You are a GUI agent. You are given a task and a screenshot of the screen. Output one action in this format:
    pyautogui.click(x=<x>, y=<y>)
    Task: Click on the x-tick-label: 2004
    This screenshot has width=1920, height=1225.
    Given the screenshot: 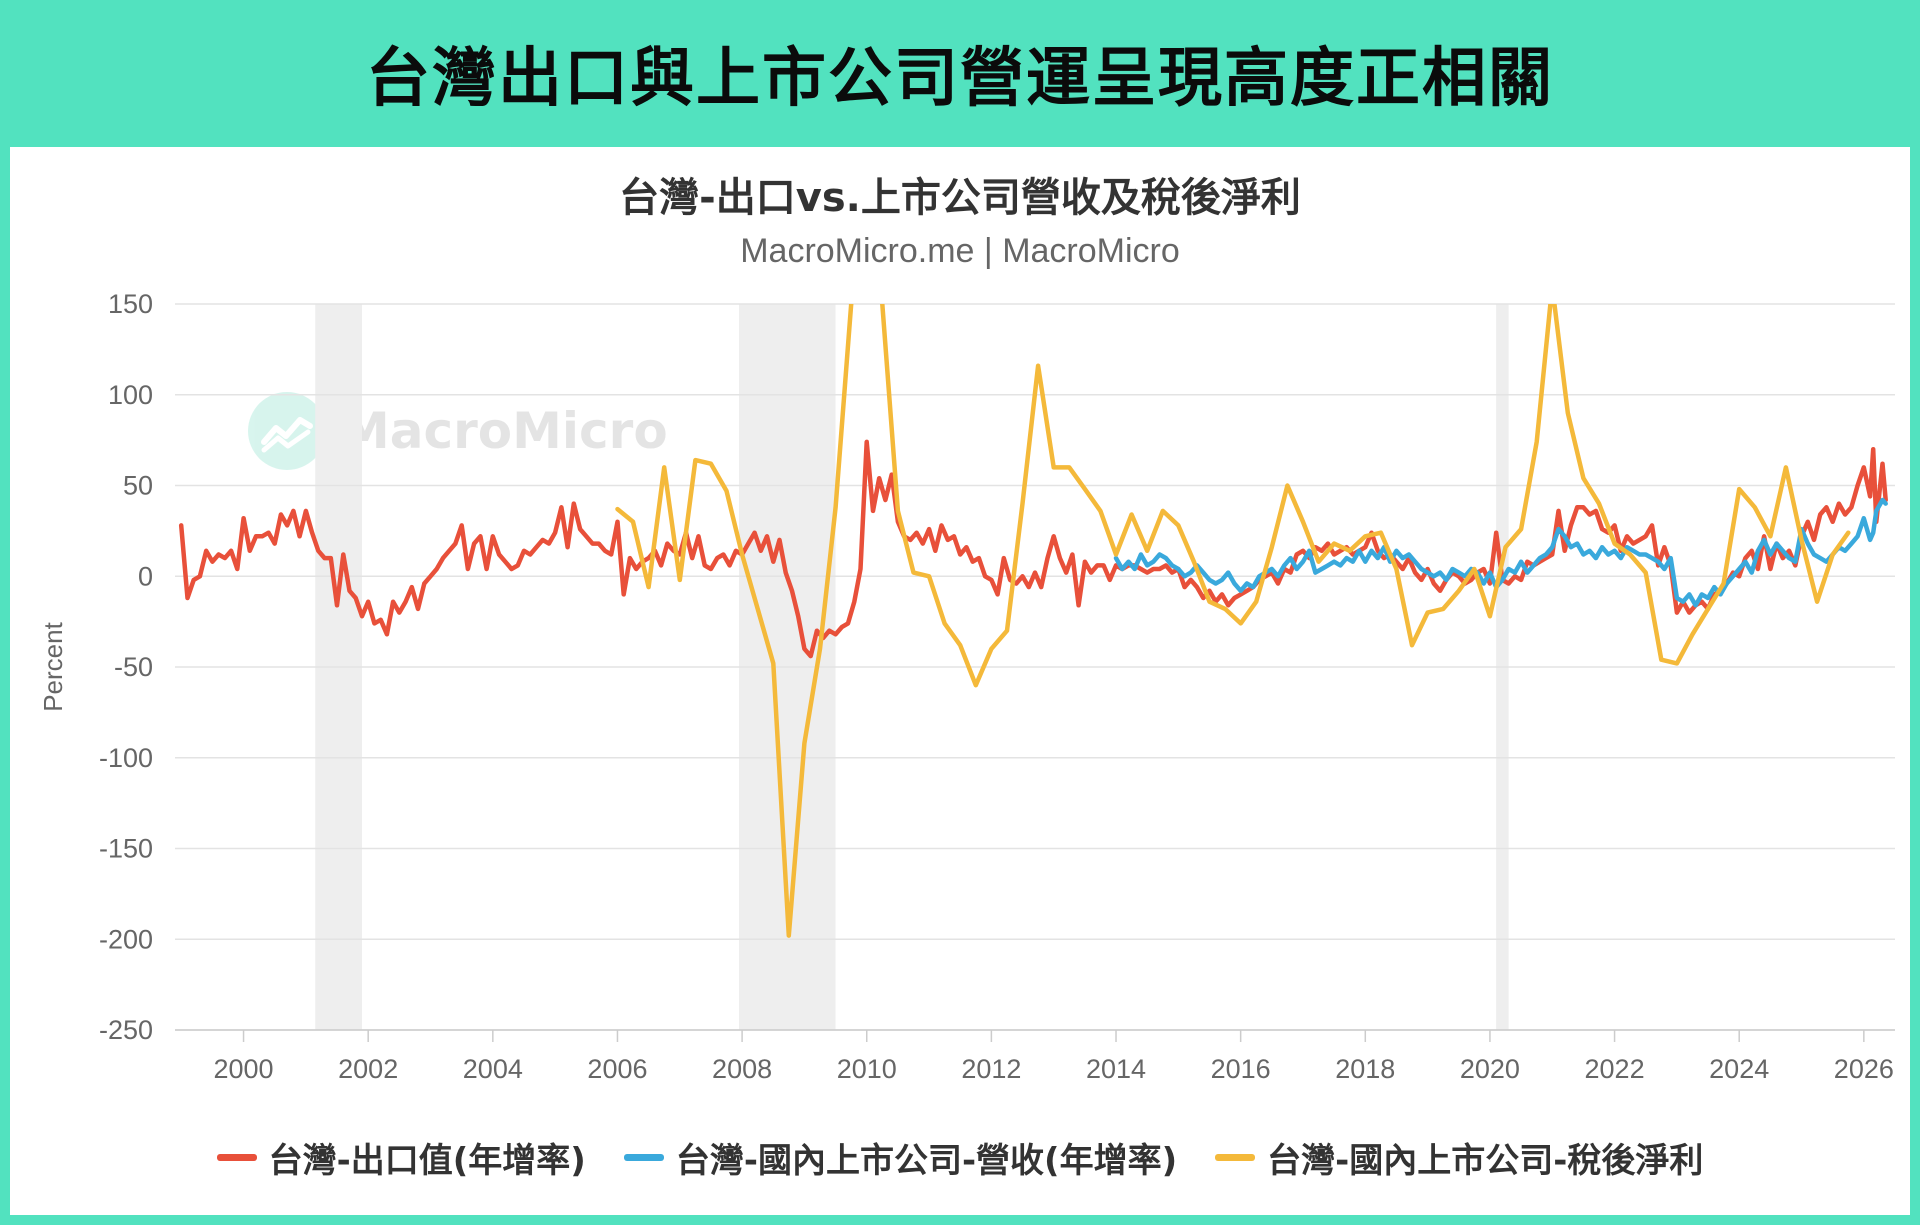 What is the action you would take?
    pyautogui.click(x=493, y=1069)
    